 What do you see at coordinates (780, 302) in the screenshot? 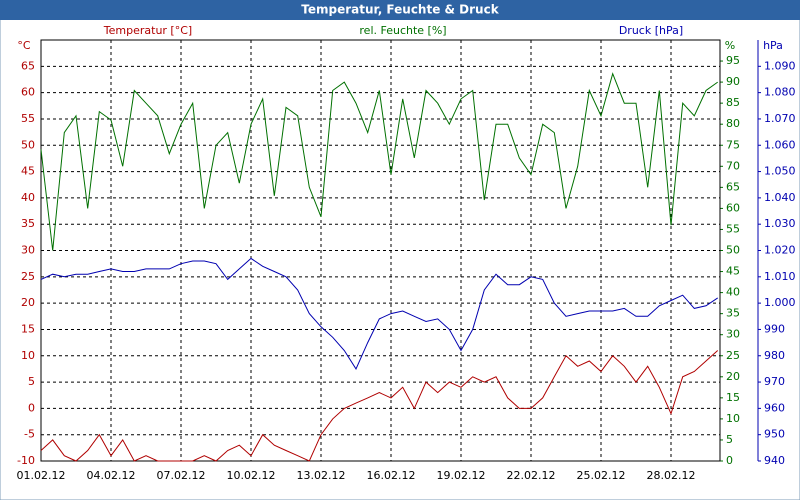
I see `y3-tick-label: 1.000` at bounding box center [780, 302].